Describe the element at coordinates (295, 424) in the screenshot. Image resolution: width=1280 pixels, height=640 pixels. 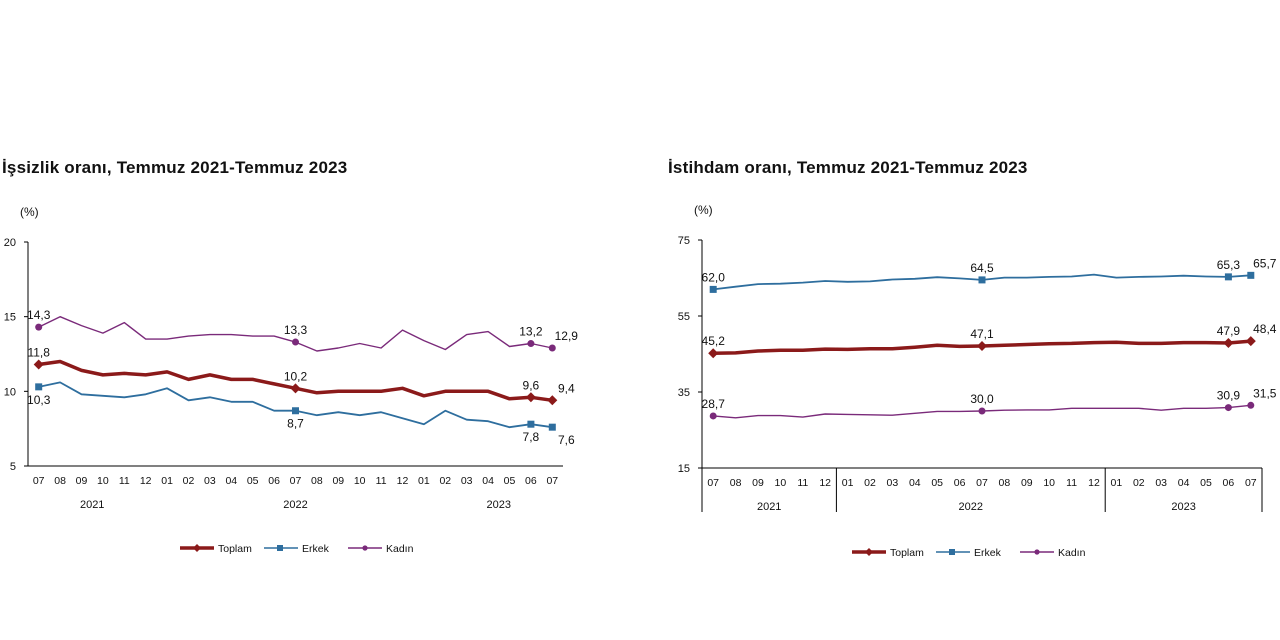
I see `data-label-male: 8,7` at that location.